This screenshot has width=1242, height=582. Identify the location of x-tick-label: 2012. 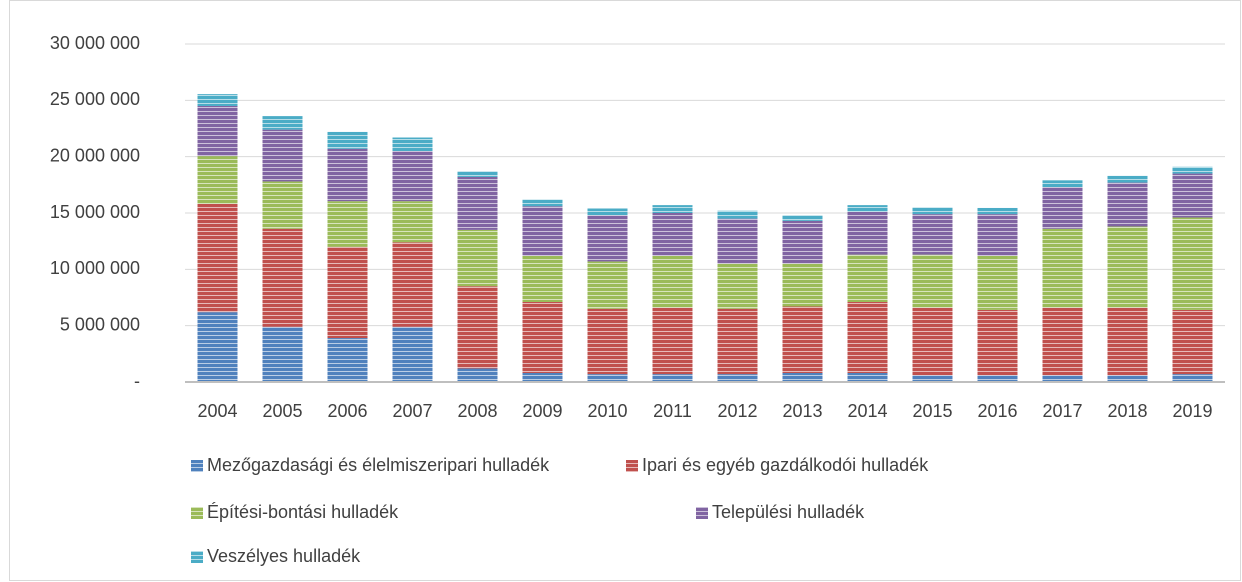
(737, 411).